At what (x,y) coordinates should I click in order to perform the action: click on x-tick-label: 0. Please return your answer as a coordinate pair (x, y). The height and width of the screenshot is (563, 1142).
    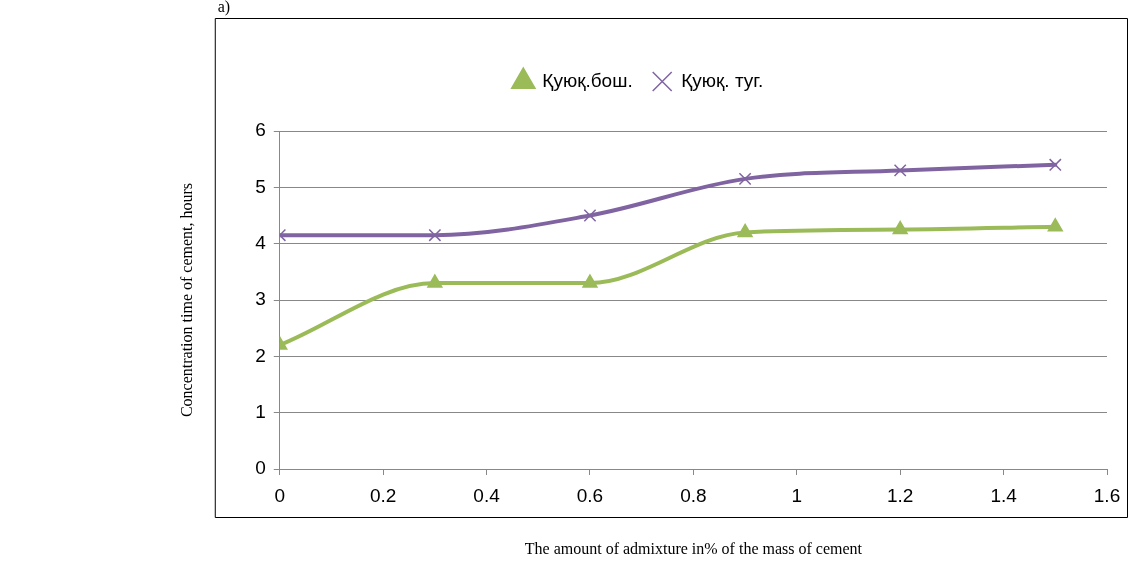
    Looking at the image, I should click on (280, 495).